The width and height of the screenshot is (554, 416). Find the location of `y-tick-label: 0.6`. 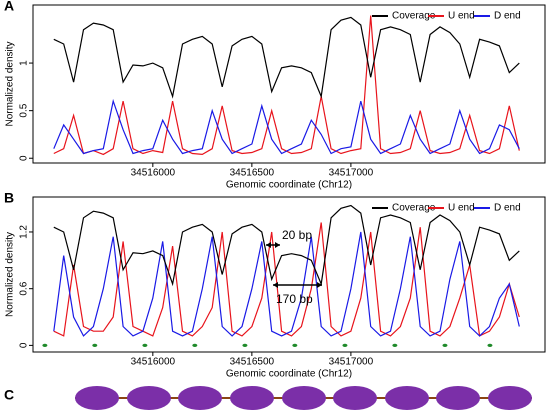

y-tick-label: 0.6 is located at coordinates (24, 288).